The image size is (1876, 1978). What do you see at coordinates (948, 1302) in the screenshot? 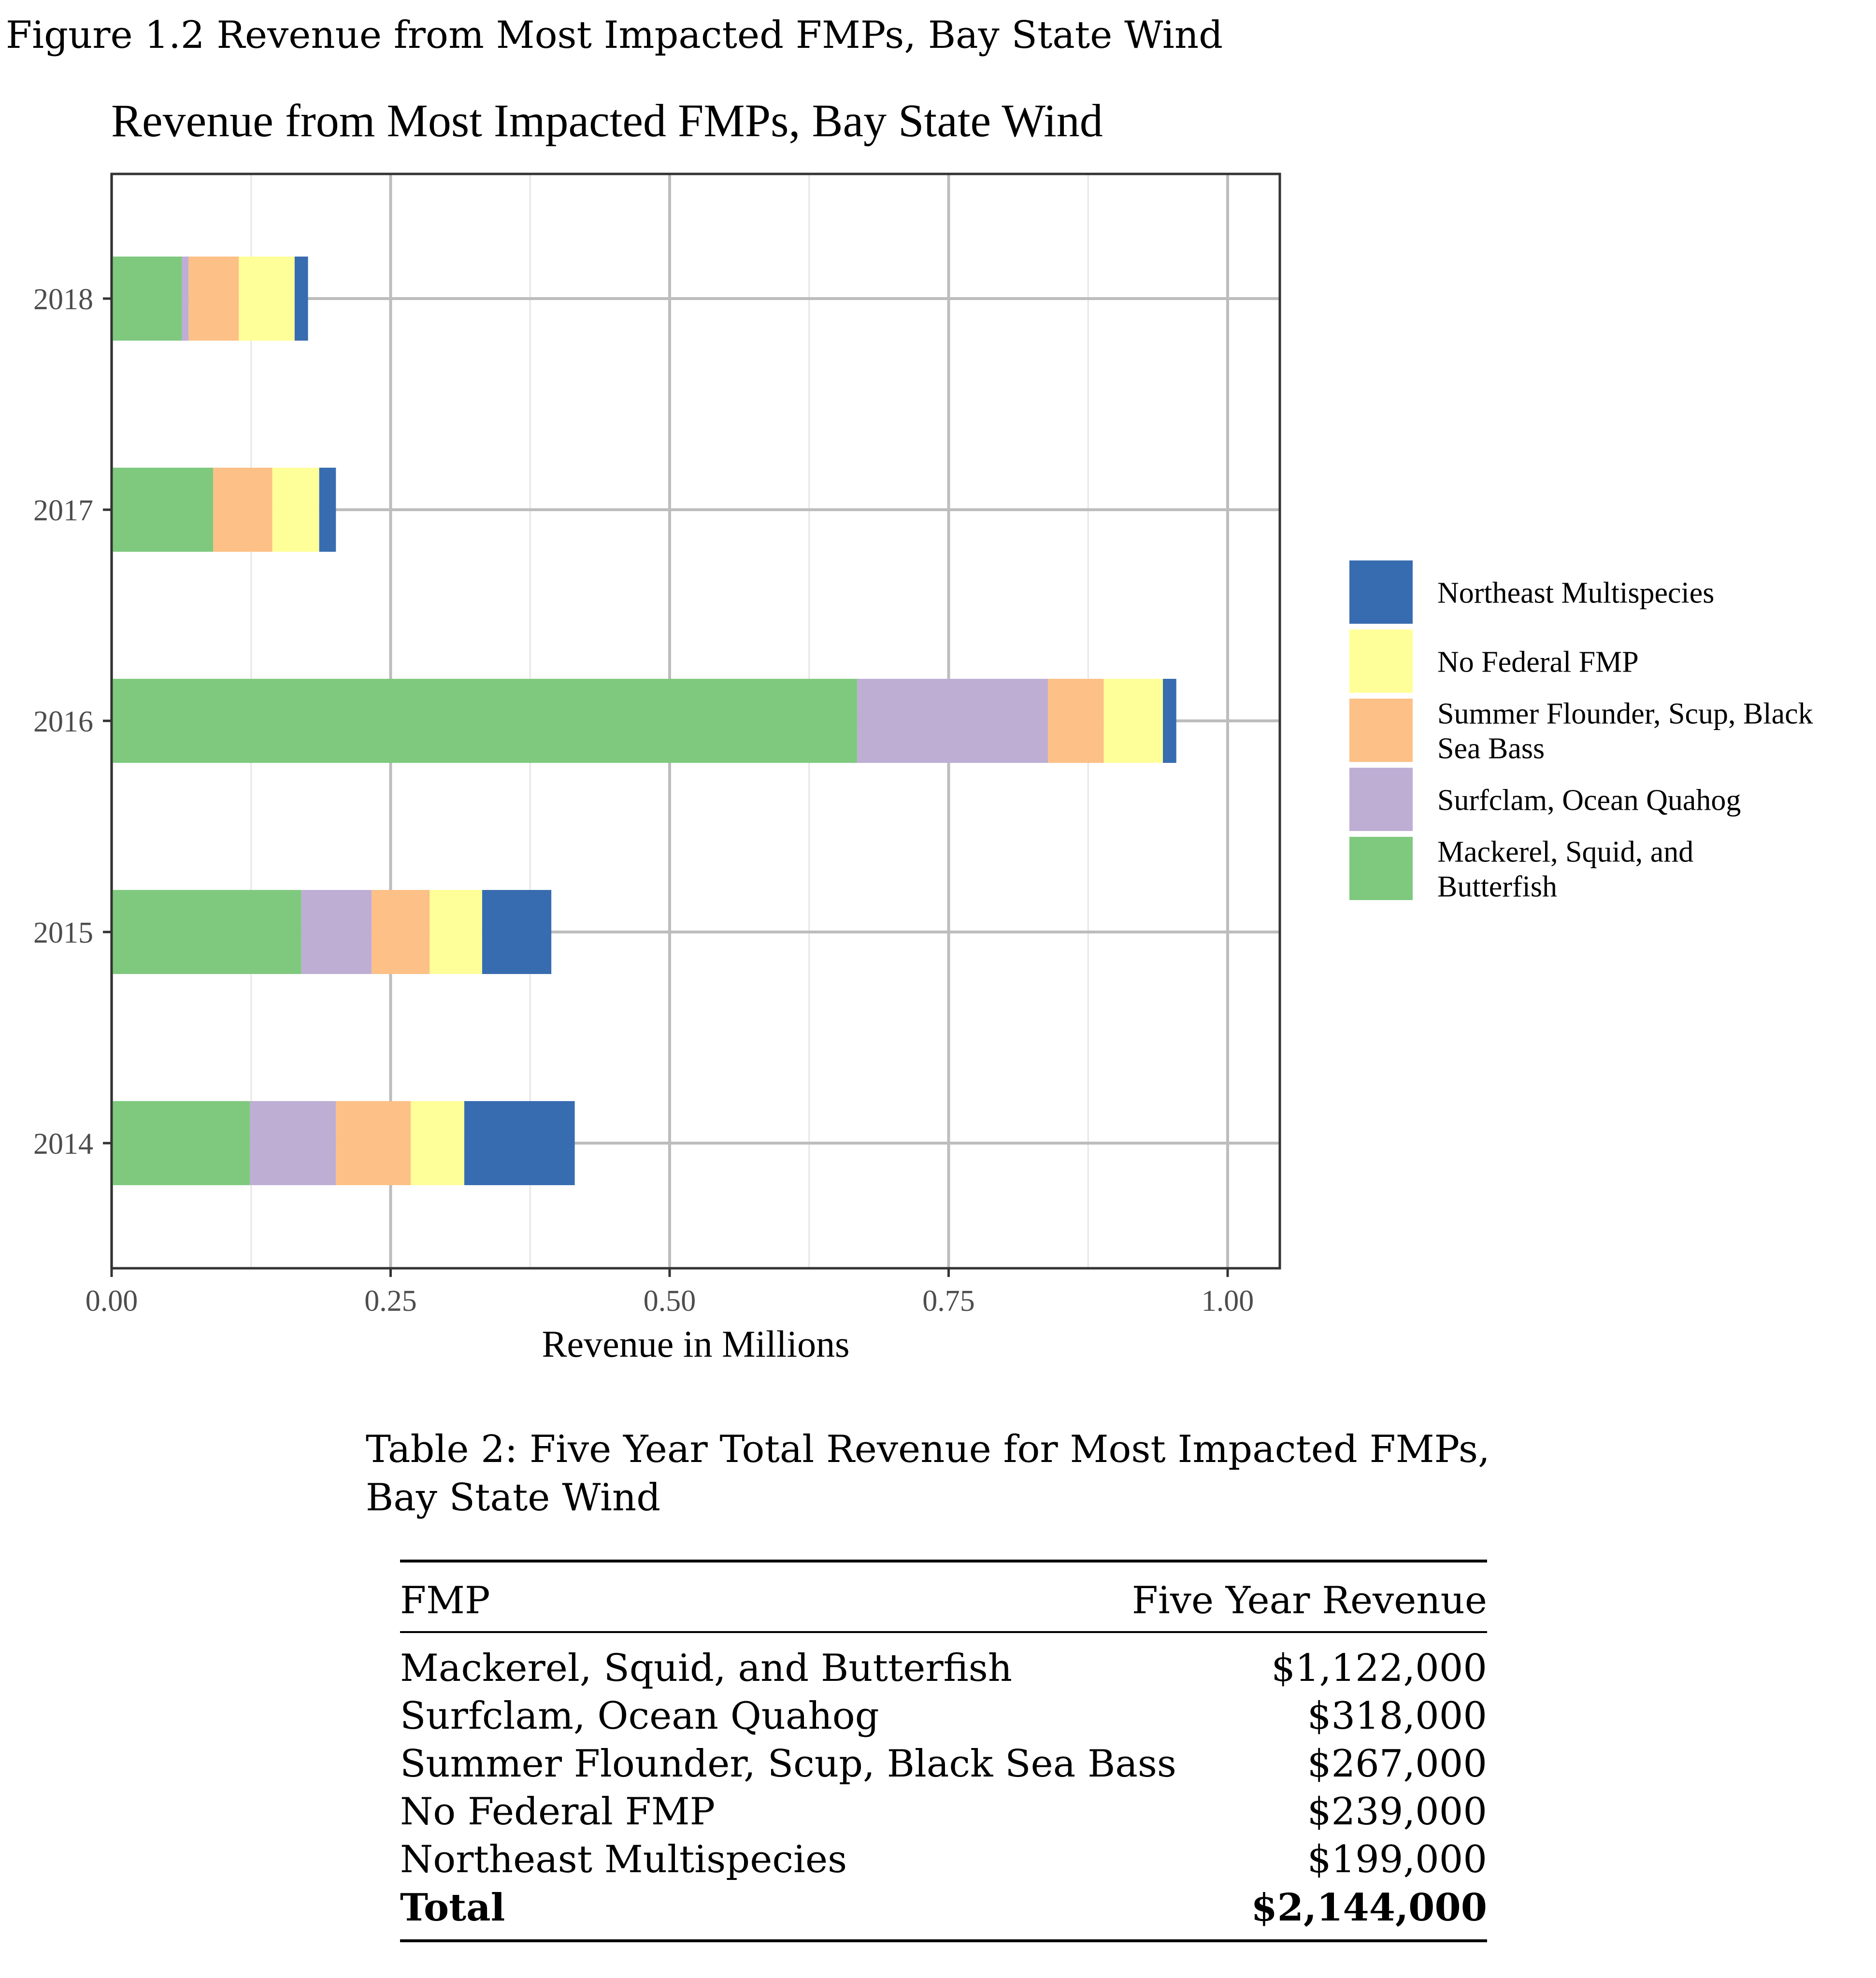
I see `x-tick-label: 0.75` at bounding box center [948, 1302].